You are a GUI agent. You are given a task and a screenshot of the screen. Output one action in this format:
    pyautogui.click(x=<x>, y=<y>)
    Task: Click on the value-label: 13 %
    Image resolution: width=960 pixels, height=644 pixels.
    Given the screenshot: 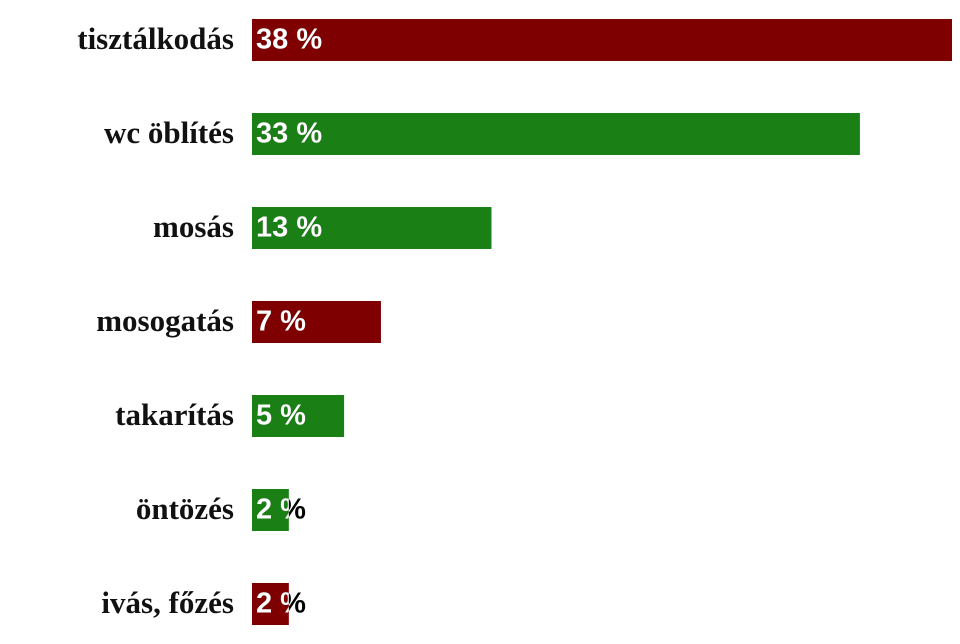 What is the action you would take?
    pyautogui.click(x=289, y=228)
    